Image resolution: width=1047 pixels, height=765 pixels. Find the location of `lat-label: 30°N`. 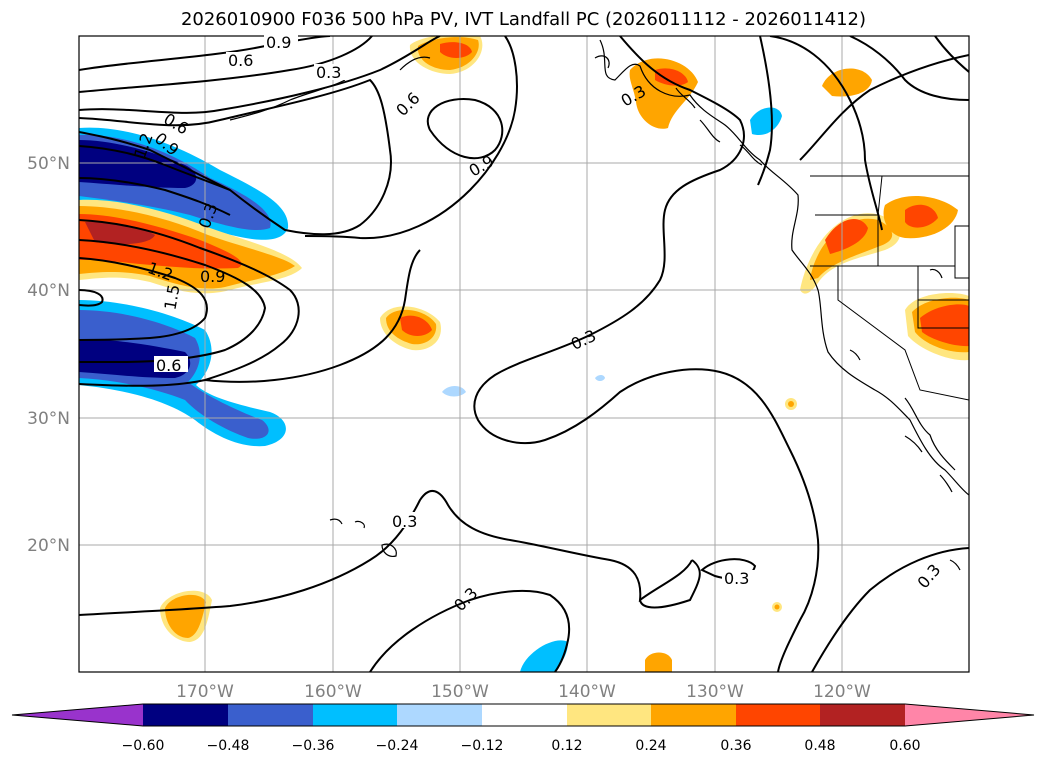

lat-label: 30°N is located at coordinates (48, 419).